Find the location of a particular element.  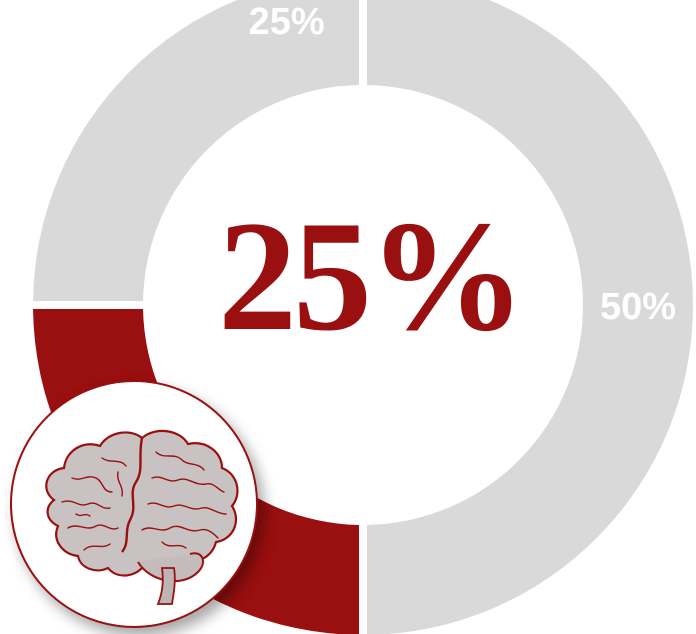

slice-label-2: 25% is located at coordinates (287, 22).